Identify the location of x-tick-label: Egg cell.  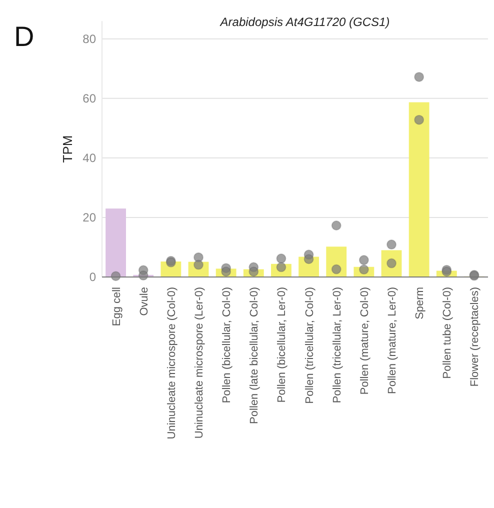
(116, 306).